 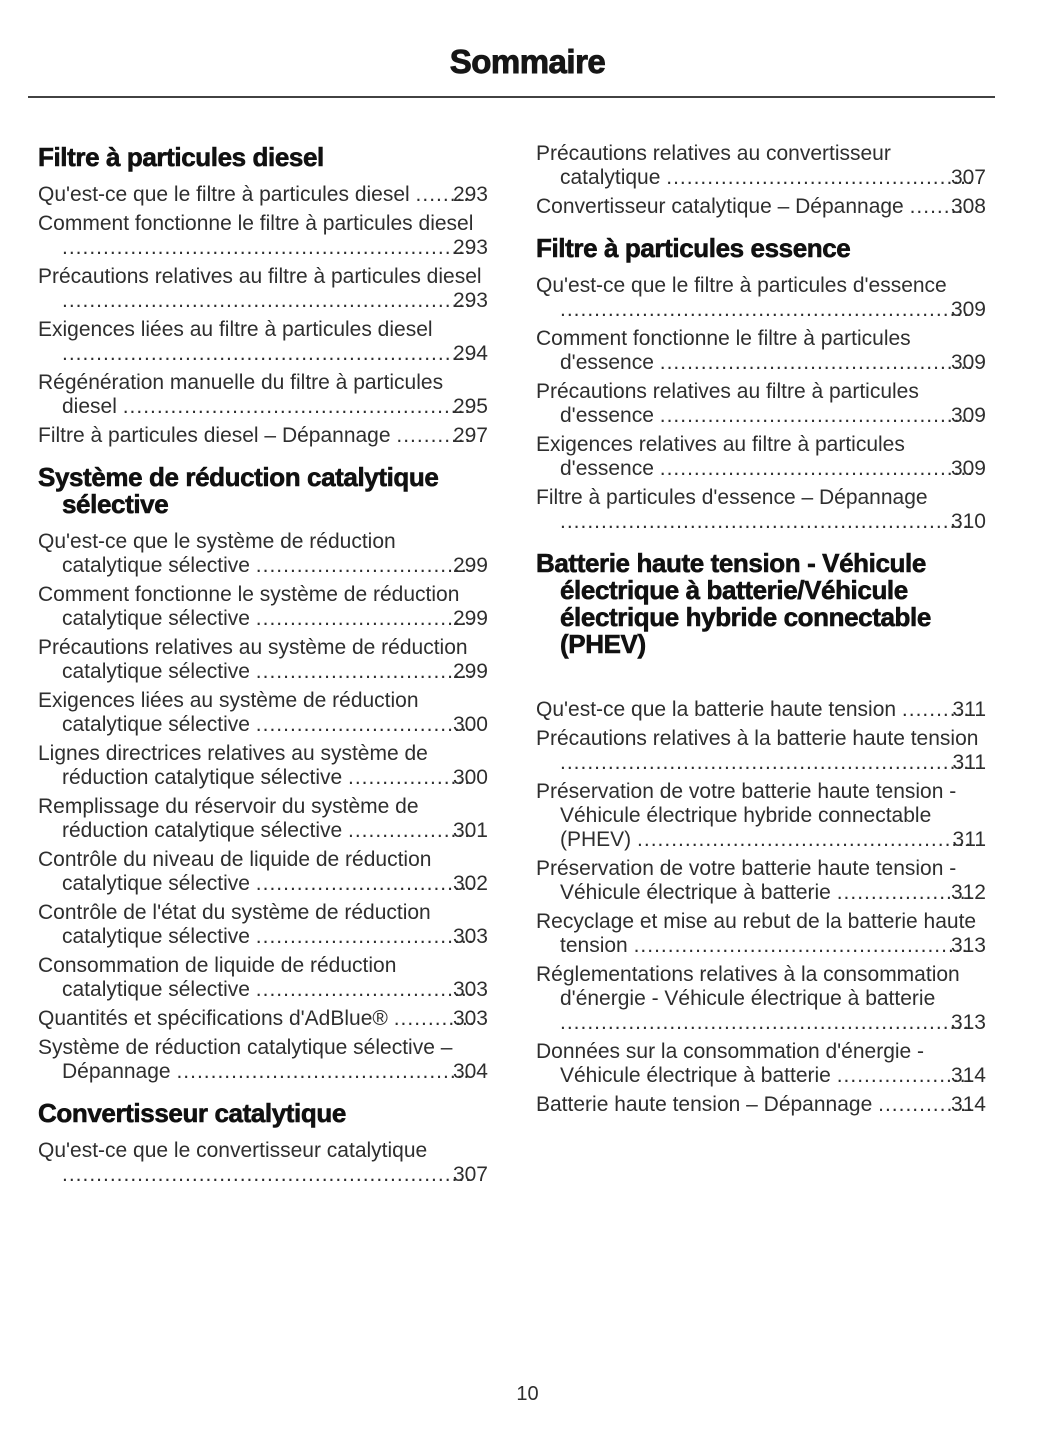 What do you see at coordinates (527, 61) in the screenshot?
I see `page-title: Sommaire` at bounding box center [527, 61].